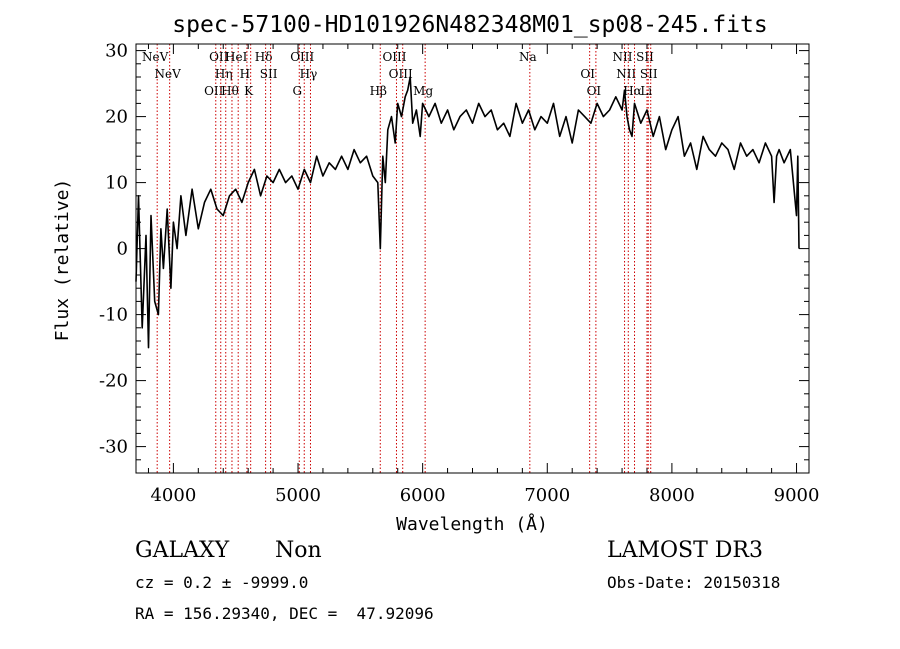  I want to click on marker-label: G, so click(297, 91).